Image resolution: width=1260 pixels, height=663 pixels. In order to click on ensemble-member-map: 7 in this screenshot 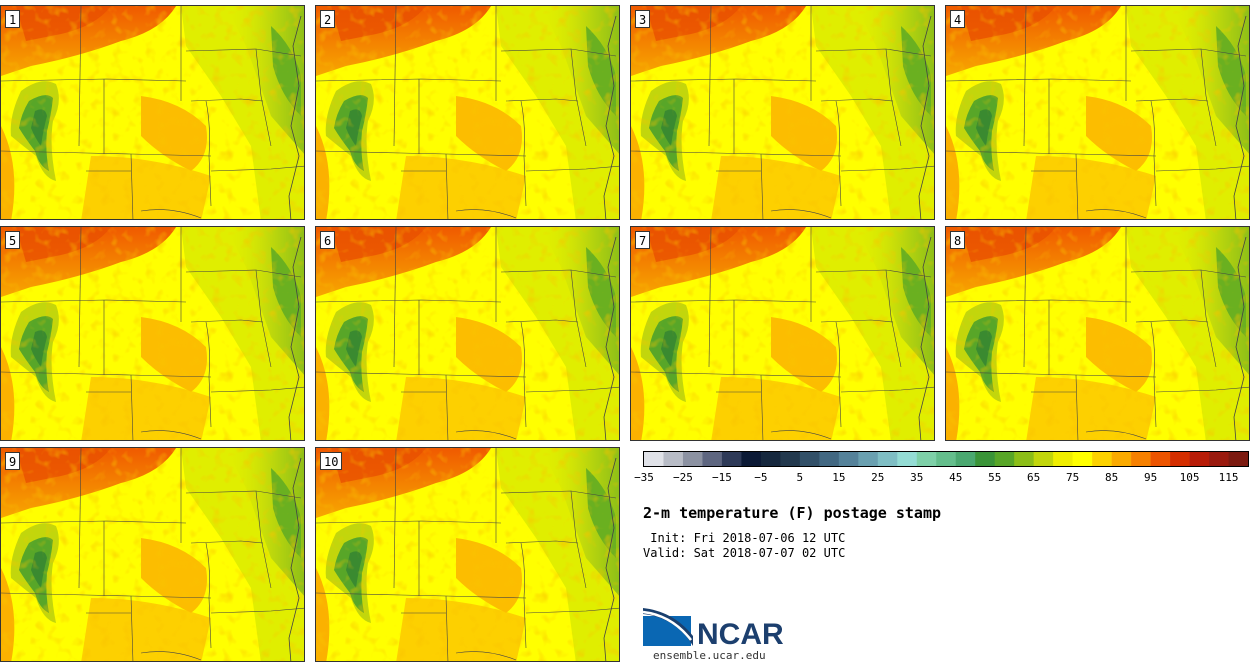, I will do `click(782, 333)`.